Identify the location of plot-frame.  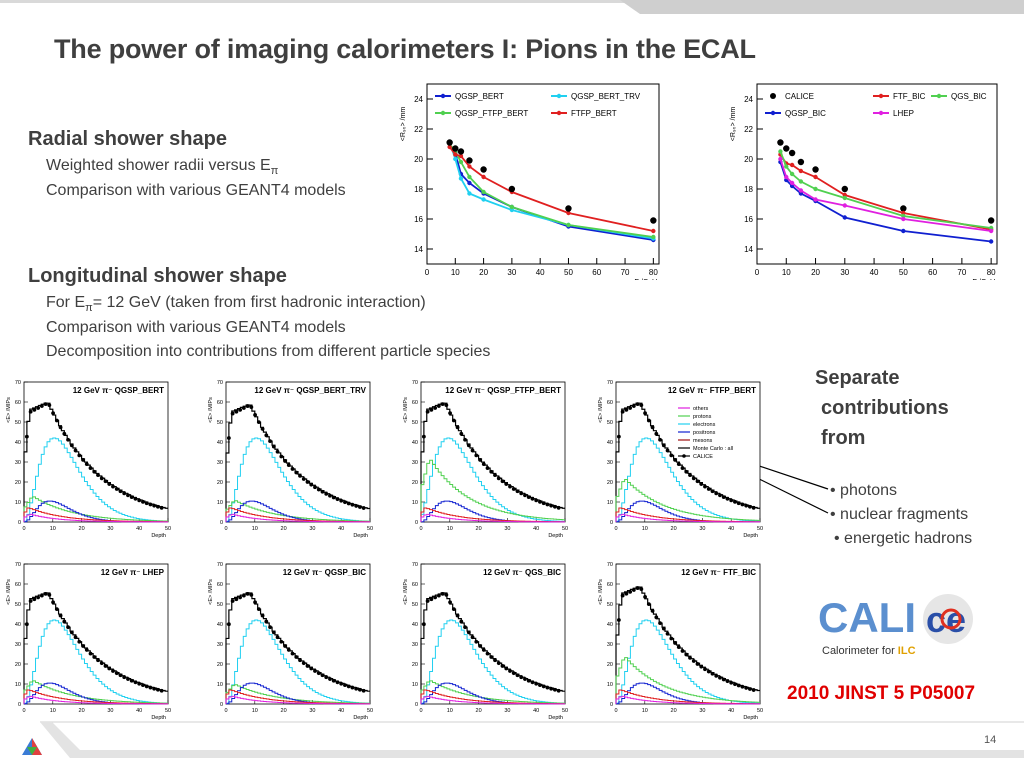
(493, 634).